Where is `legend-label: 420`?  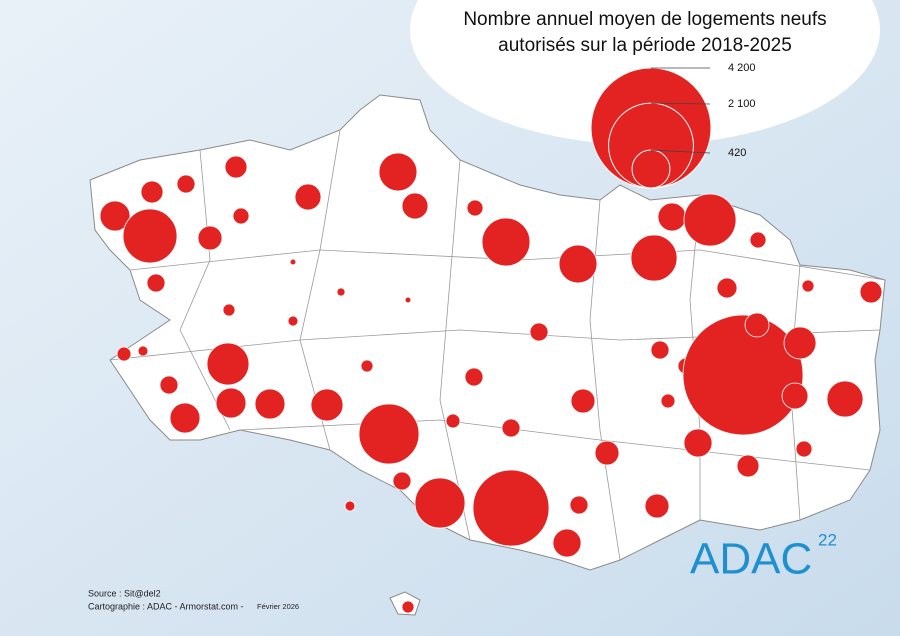
legend-label: 420 is located at coordinates (737, 153).